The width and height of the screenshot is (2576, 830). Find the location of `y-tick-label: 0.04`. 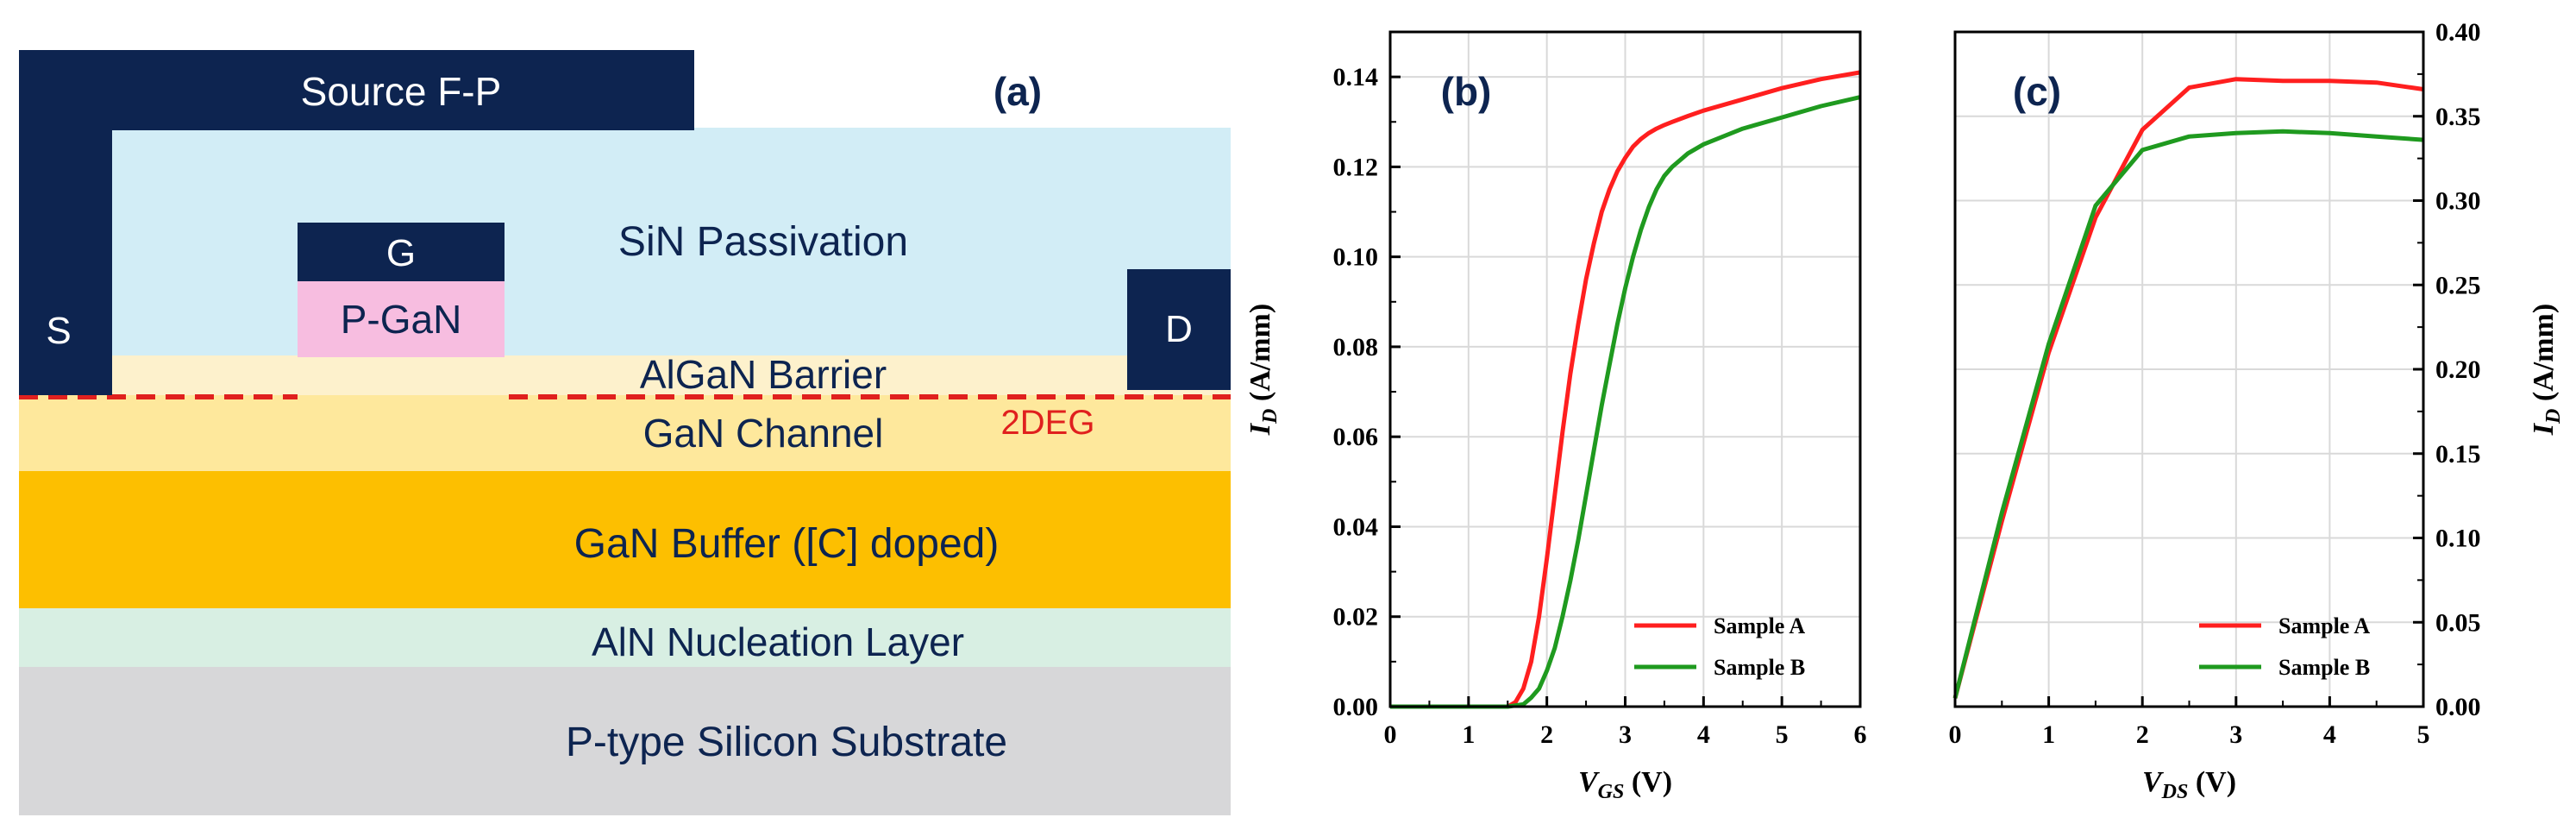

y-tick-label: 0.04 is located at coordinates (1356, 526).